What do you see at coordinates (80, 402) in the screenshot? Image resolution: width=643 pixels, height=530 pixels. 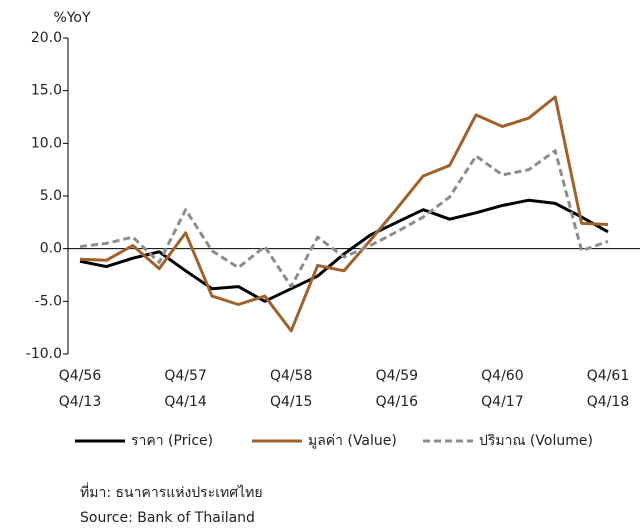 I see `x-tick-label-secondary: Q4/13` at bounding box center [80, 402].